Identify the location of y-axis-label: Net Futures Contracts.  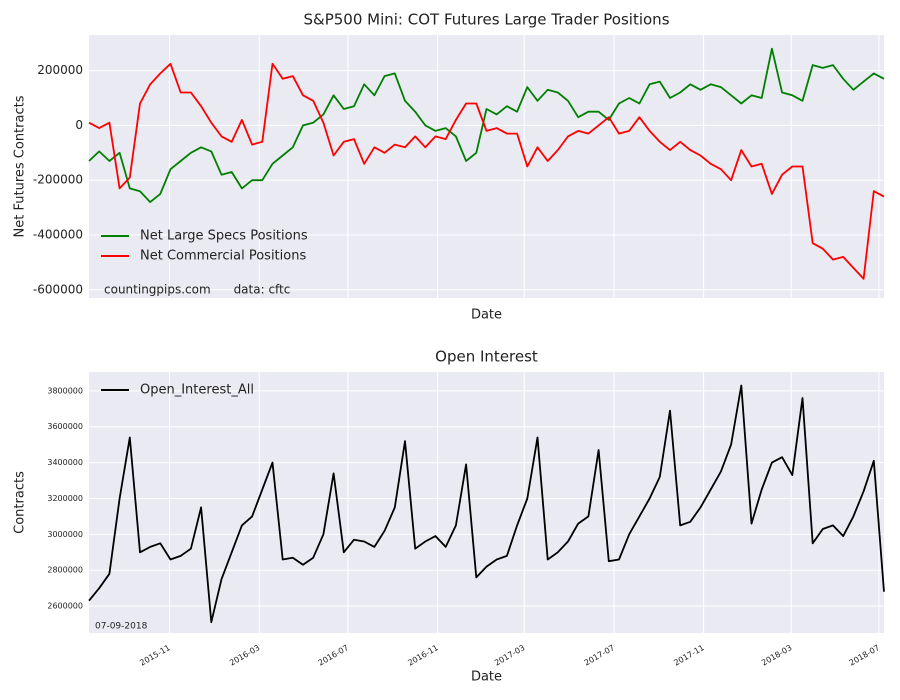
(20, 166).